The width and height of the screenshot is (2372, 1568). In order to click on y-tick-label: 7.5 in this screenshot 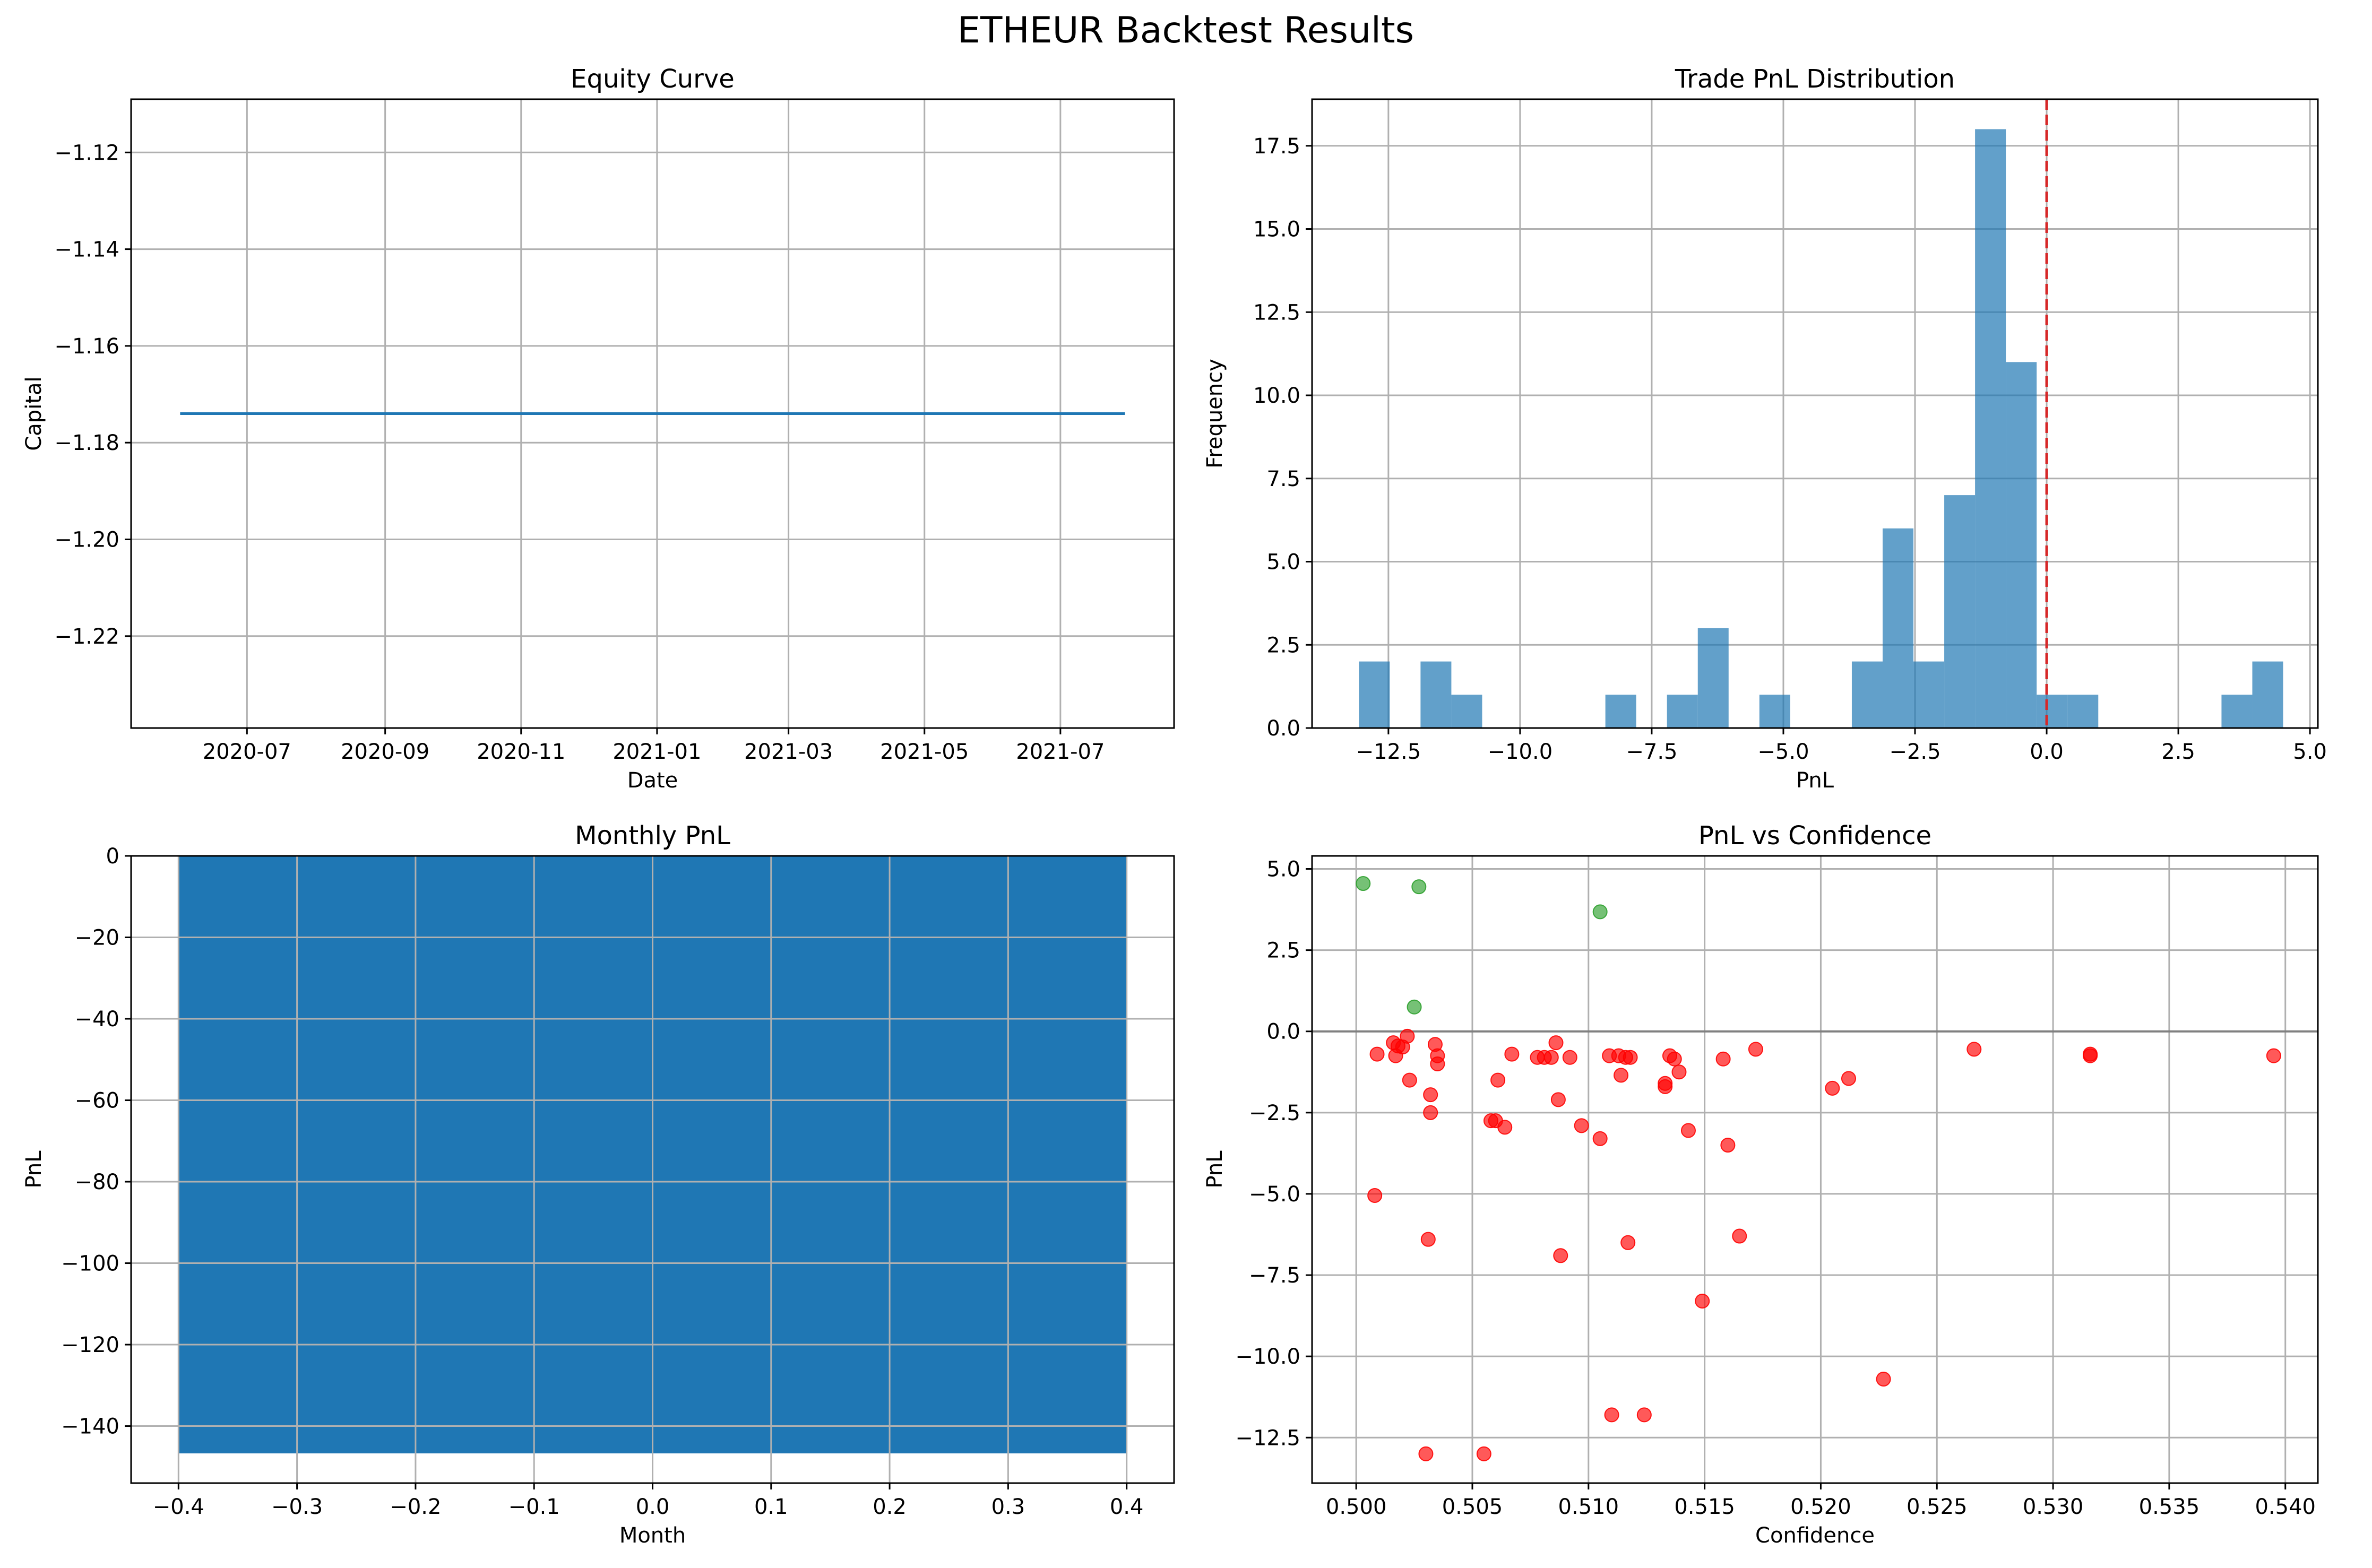, I will do `click(1283, 479)`.